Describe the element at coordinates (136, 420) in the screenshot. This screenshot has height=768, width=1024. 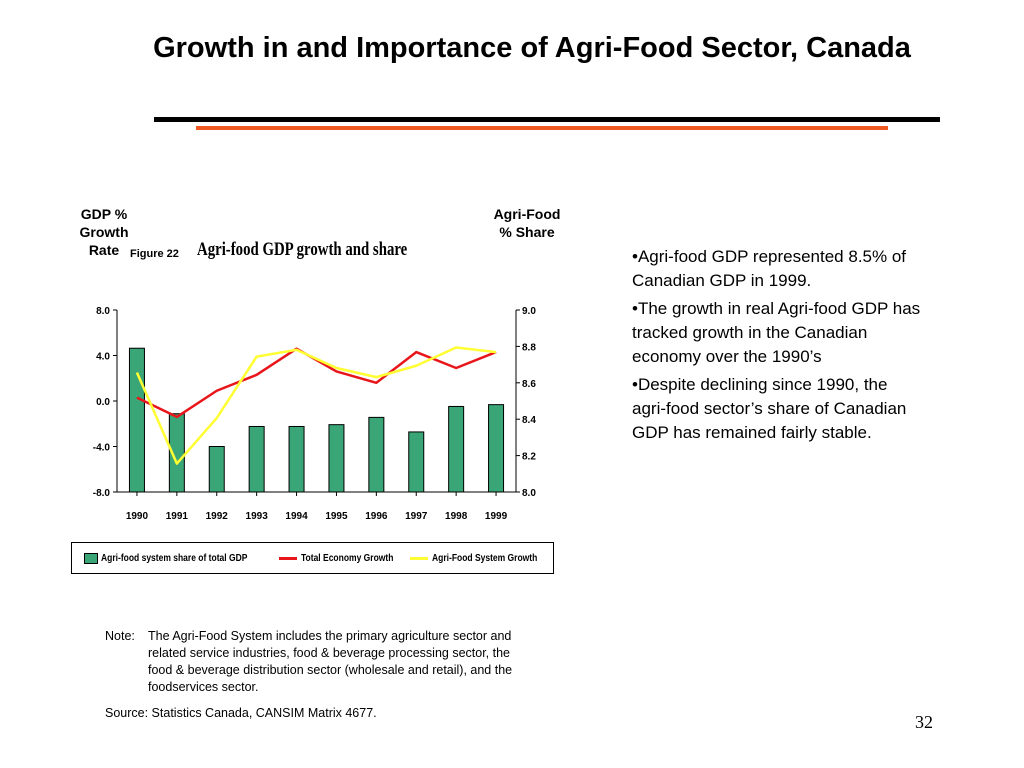
I see `bar-share-1990` at that location.